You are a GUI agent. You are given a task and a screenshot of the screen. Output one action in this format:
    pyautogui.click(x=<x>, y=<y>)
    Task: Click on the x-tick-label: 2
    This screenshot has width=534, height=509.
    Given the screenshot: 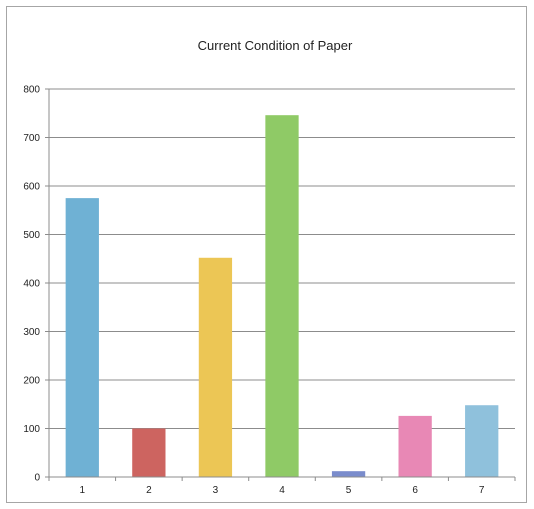 What is the action you would take?
    pyautogui.click(x=149, y=490)
    